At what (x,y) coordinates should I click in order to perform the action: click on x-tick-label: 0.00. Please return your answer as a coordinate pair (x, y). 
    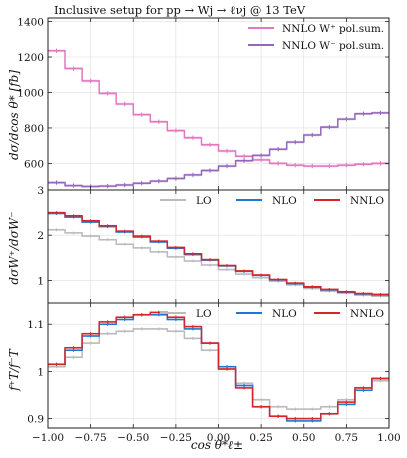
    Looking at the image, I should click on (218, 438).